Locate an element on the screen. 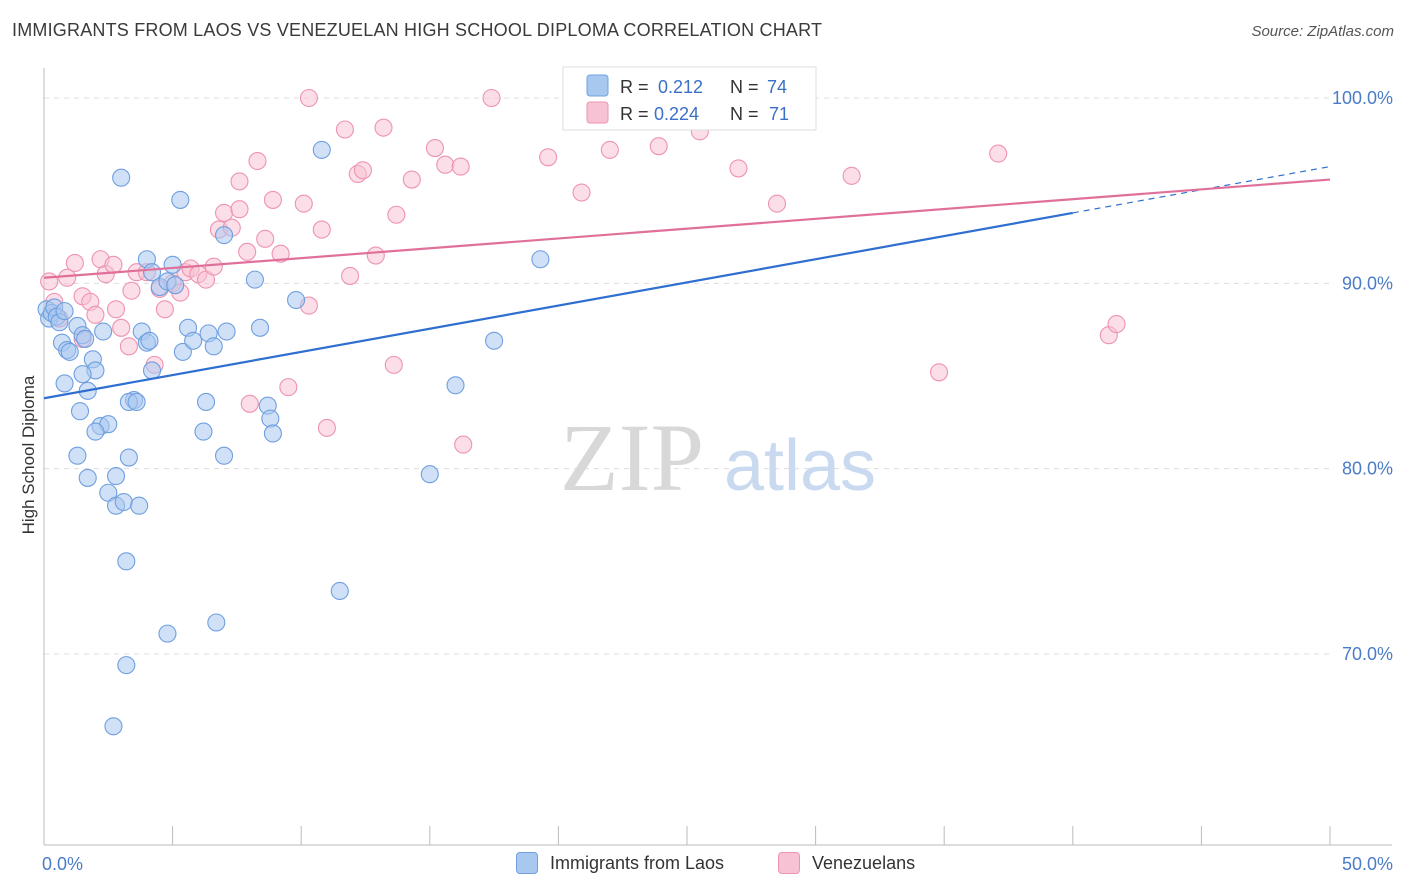  legend-item-laos: Immigrants from Laos is located at coordinates (620, 863).